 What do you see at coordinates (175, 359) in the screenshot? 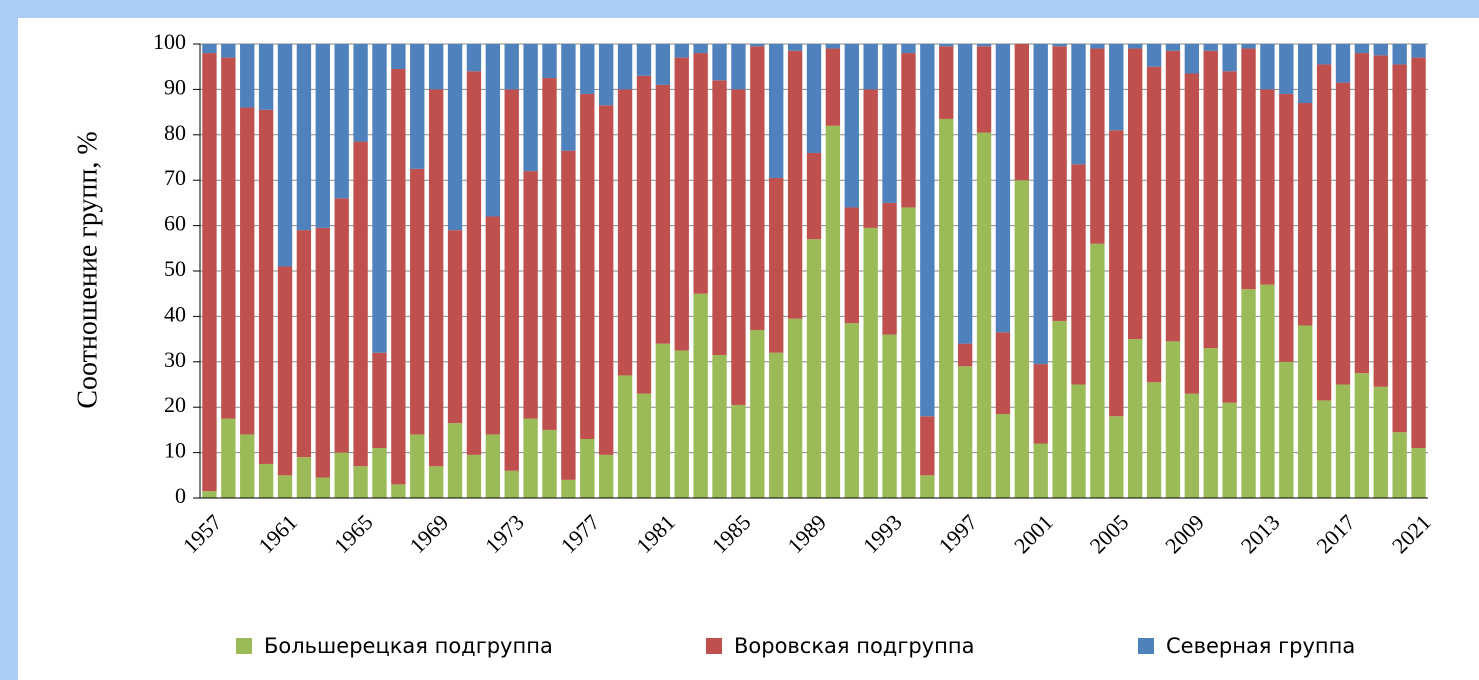
I see `y-tick-label: 30` at bounding box center [175, 359].